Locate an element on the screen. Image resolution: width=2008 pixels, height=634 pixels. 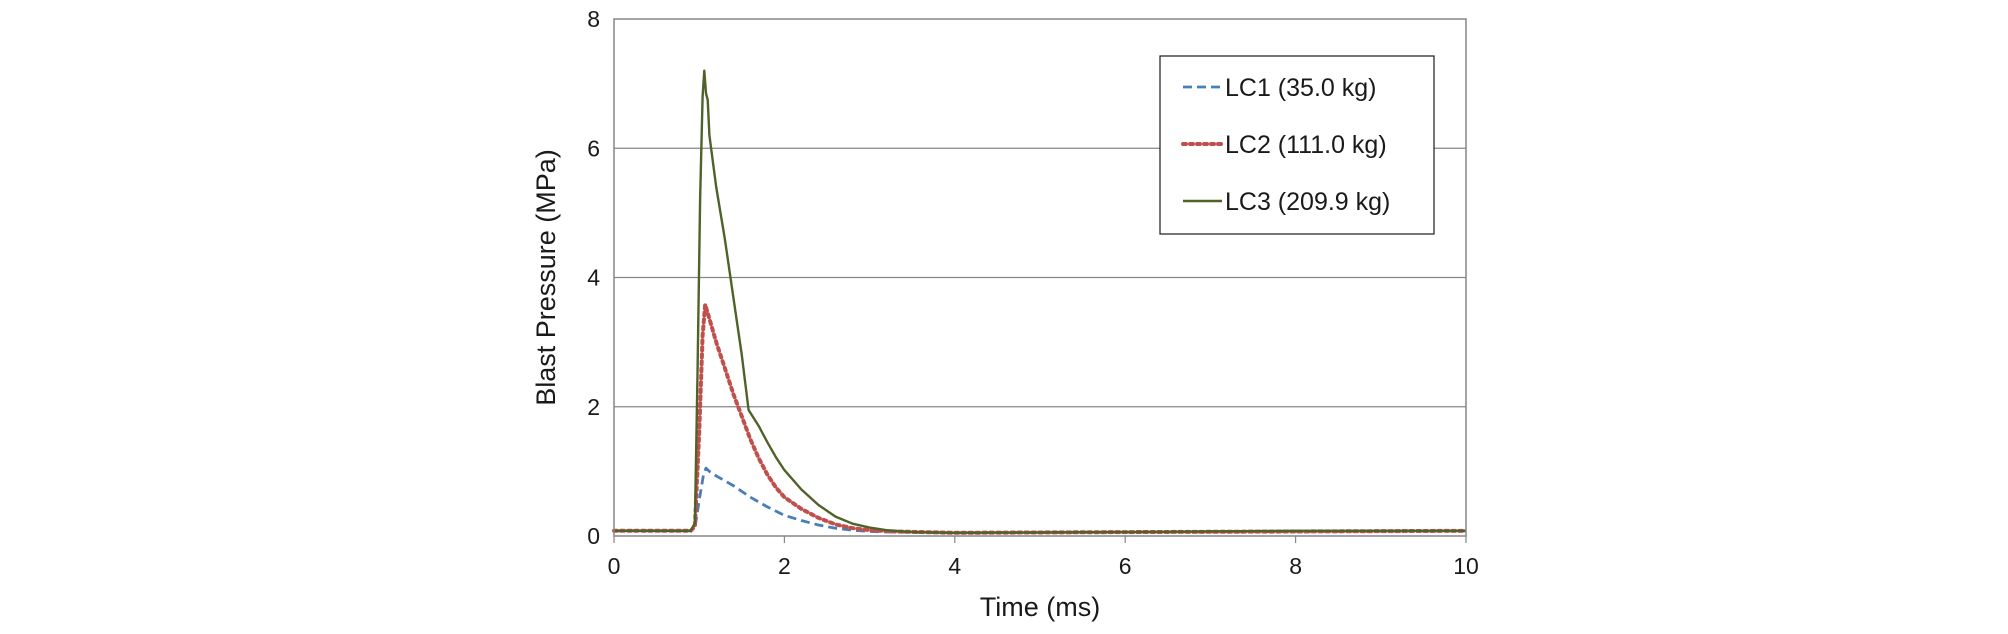
y-axis-ticks: 0 2 4 6 8 is located at coordinates (593, 277).